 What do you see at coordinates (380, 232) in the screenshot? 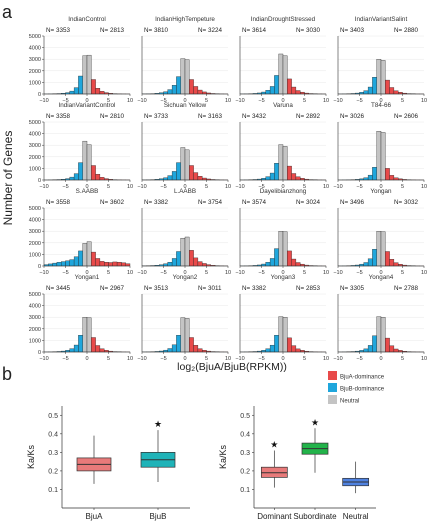
I see `histogram-panel: Yongan N= 3496 N= 3032 −10 −5 0 5 10` at bounding box center [380, 232].